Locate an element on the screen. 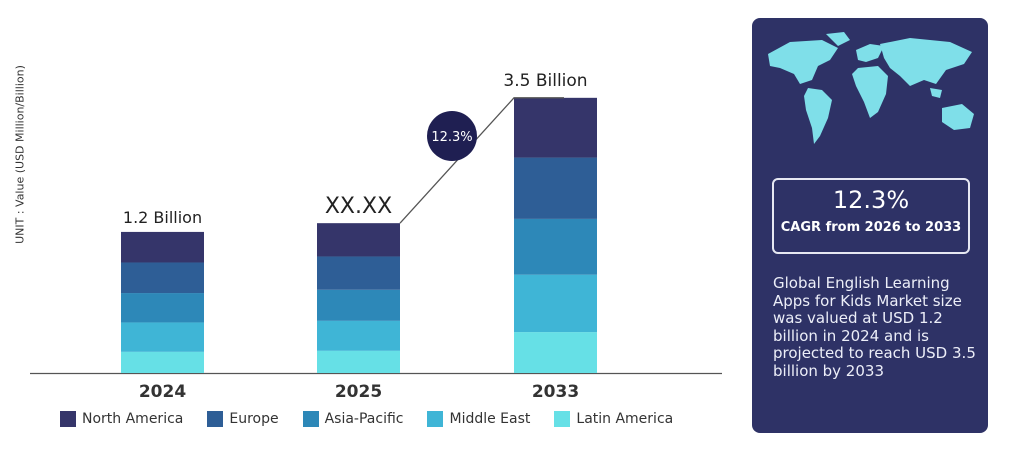  cagr-value: 12.3% is located at coordinates (871, 200).